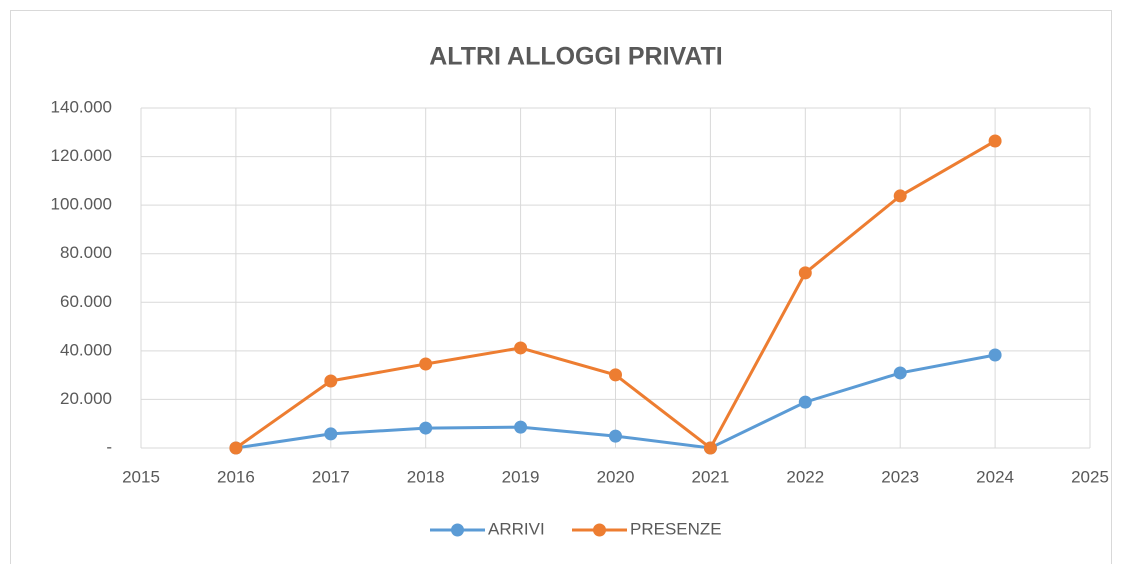 The width and height of the screenshot is (1124, 564). Describe the element at coordinates (676, 528) in the screenshot. I see `legend-label: PRESENZE` at that location.